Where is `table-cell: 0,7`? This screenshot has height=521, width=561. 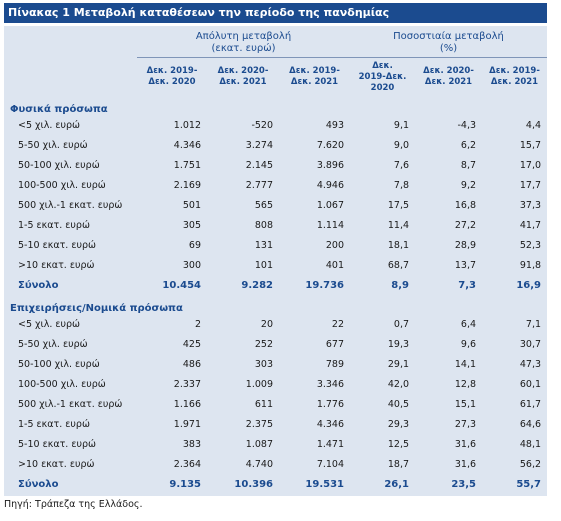 table-cell: 0,7 is located at coordinates (401, 324).